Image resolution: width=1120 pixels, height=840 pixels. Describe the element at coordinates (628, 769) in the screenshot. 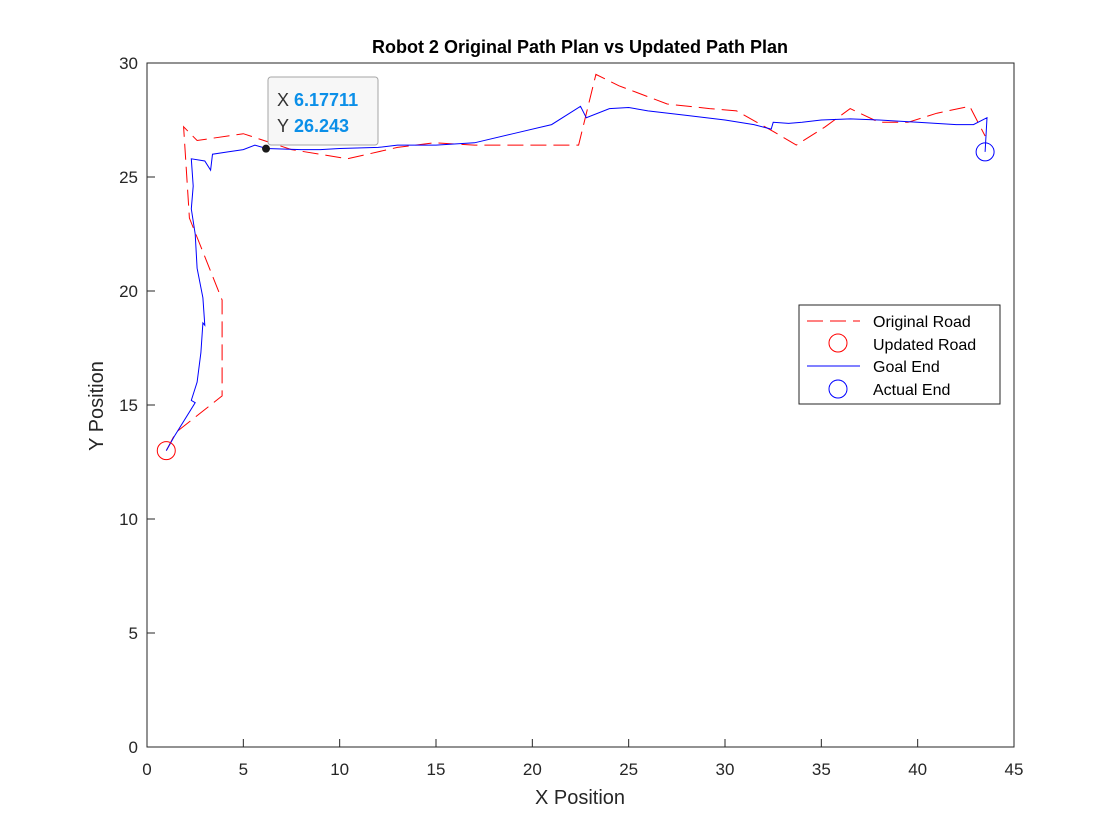

I see `x-tick-label: 25` at that location.